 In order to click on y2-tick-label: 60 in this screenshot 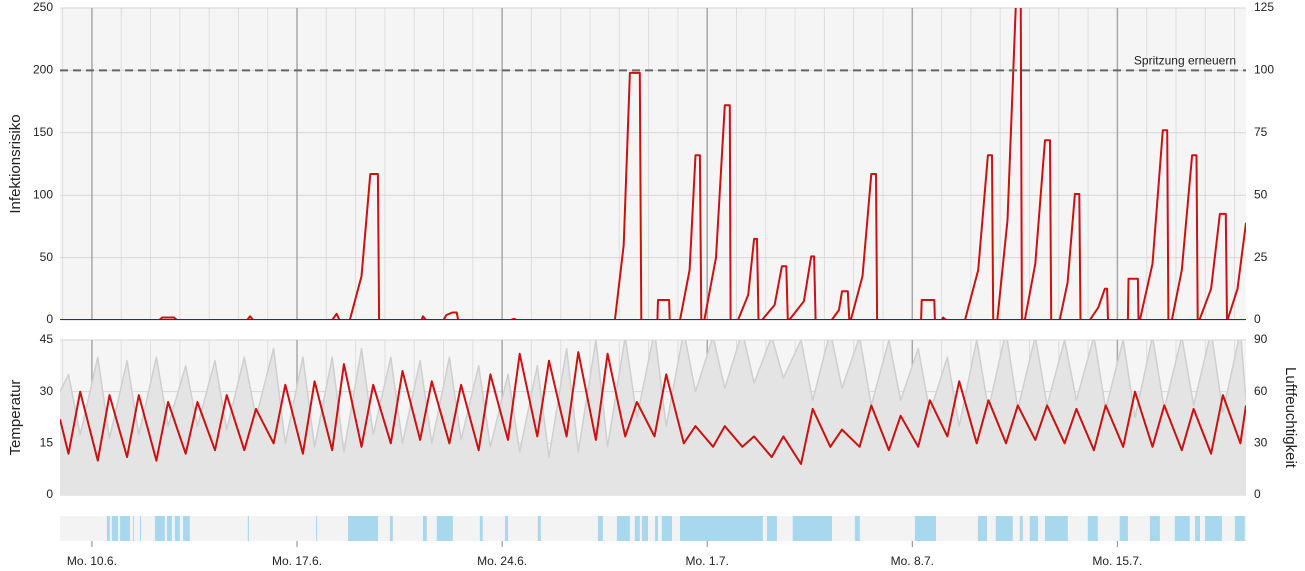, I will do `click(1261, 391)`.